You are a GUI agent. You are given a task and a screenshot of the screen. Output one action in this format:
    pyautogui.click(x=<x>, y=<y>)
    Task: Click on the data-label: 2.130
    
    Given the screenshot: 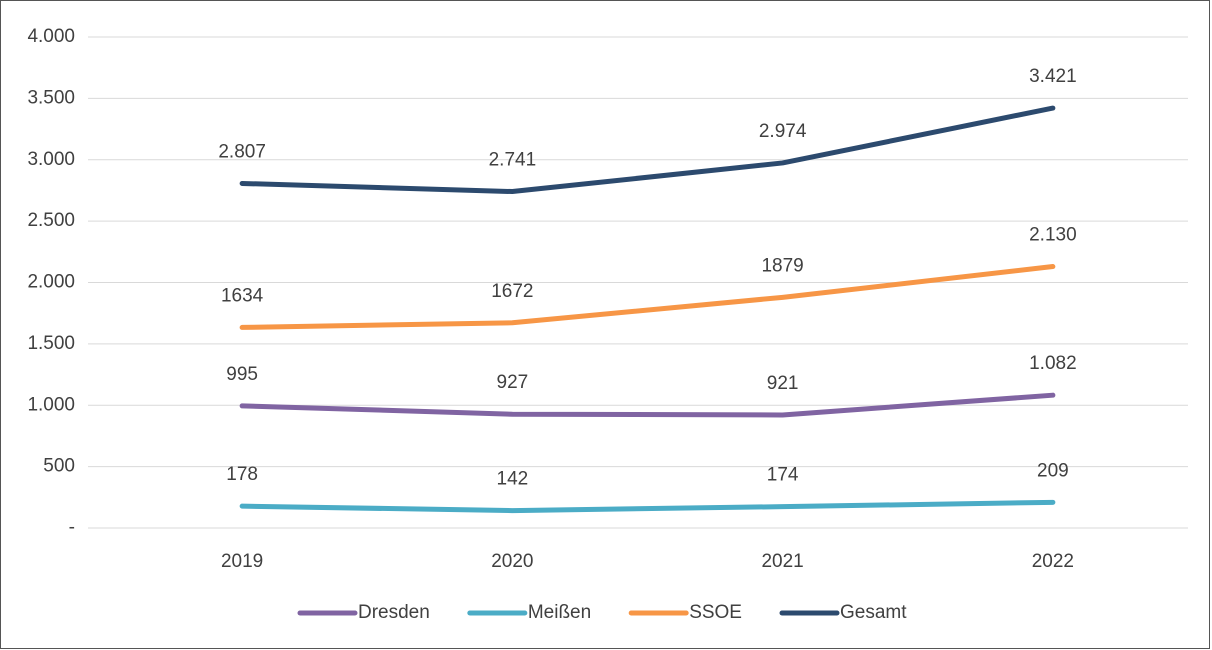 What is the action you would take?
    pyautogui.click(x=1053, y=235)
    